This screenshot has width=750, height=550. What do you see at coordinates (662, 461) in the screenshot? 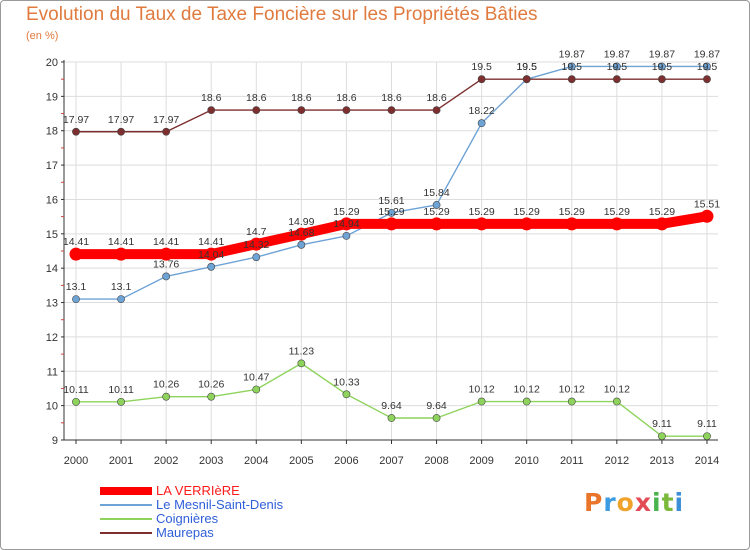
I see `x-tick-label: 2013` at bounding box center [662, 461].